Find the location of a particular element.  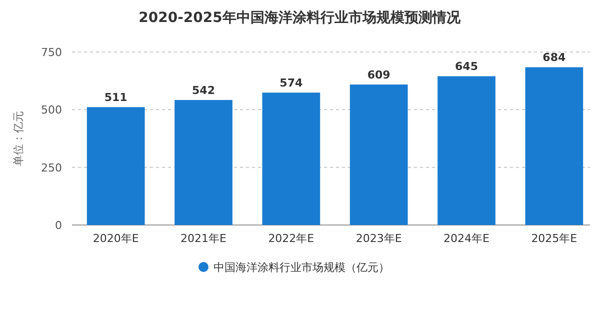

data-label: 609 is located at coordinates (378, 75).